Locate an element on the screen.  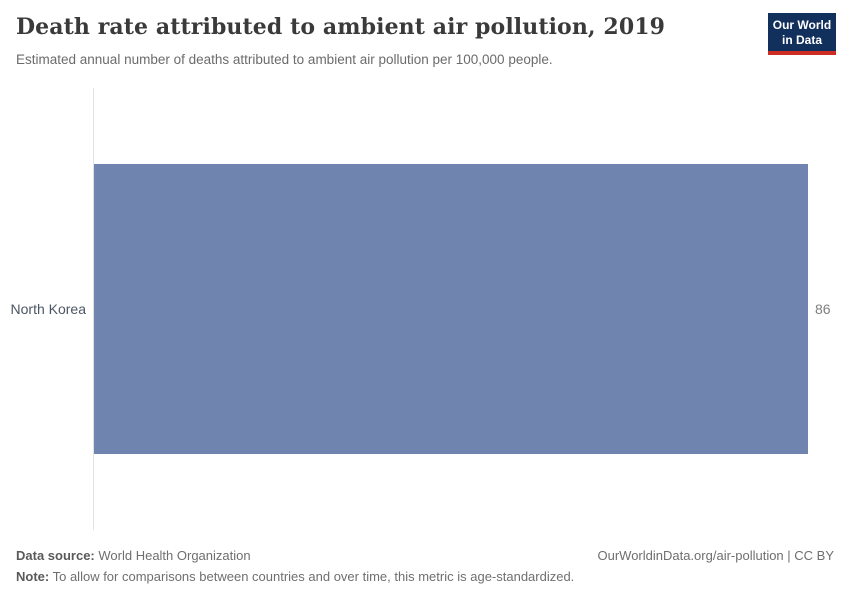
owid-logo-line1: Our World is located at coordinates (802, 25).